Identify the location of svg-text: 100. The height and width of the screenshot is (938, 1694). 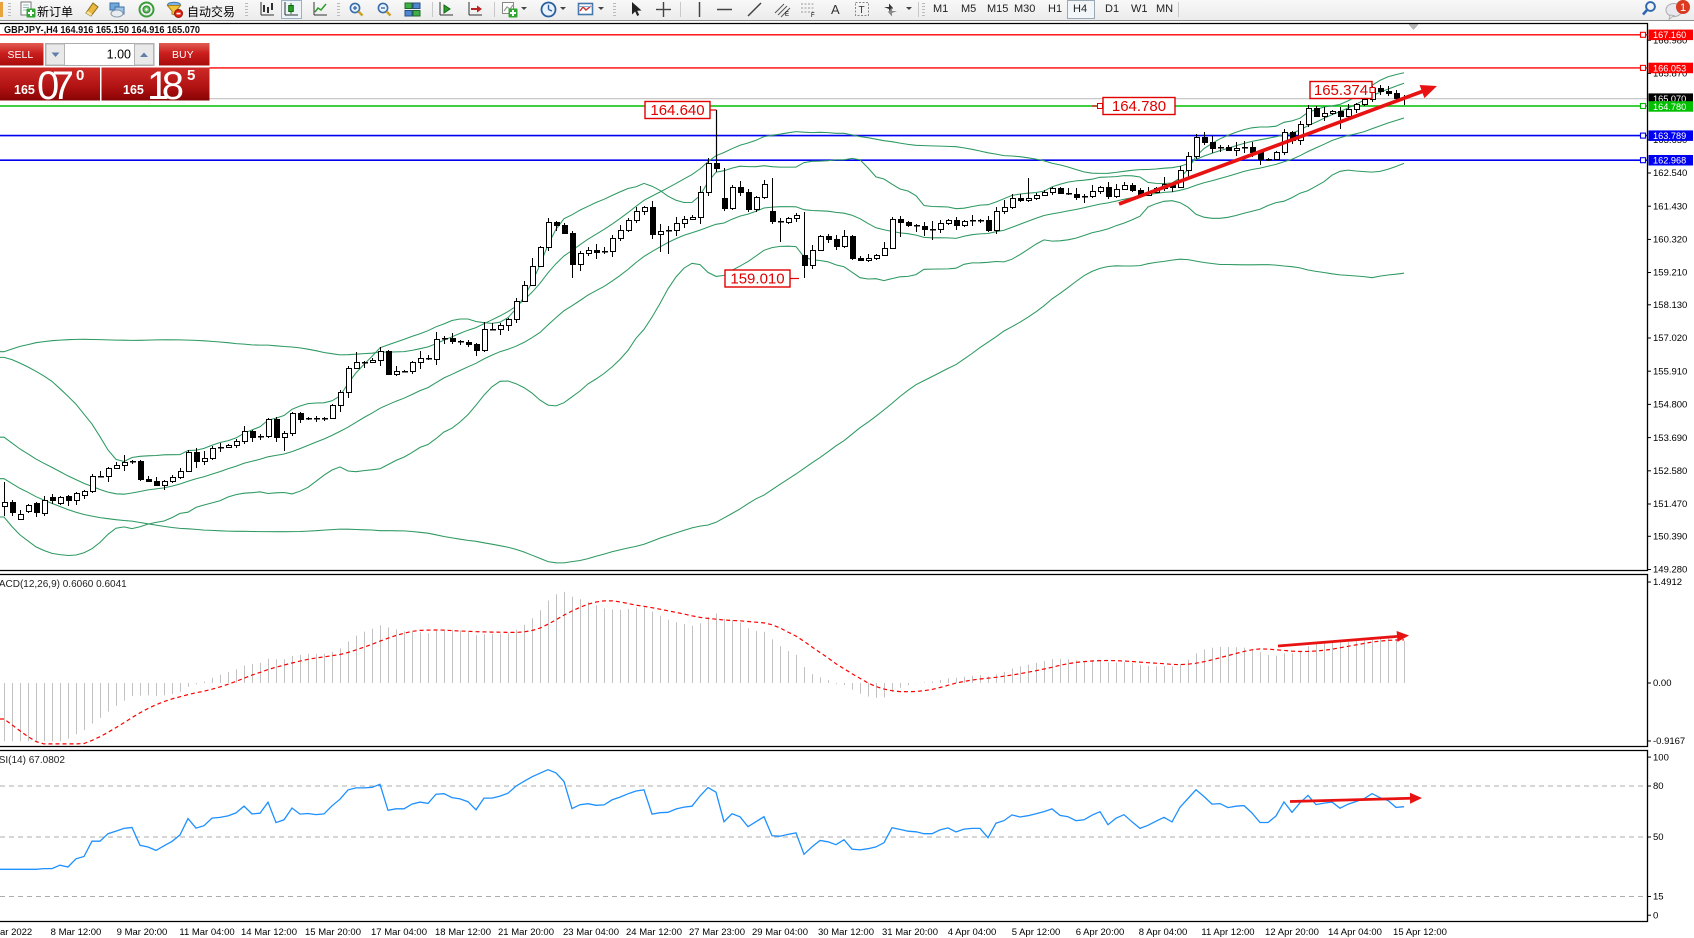
(1661, 757).